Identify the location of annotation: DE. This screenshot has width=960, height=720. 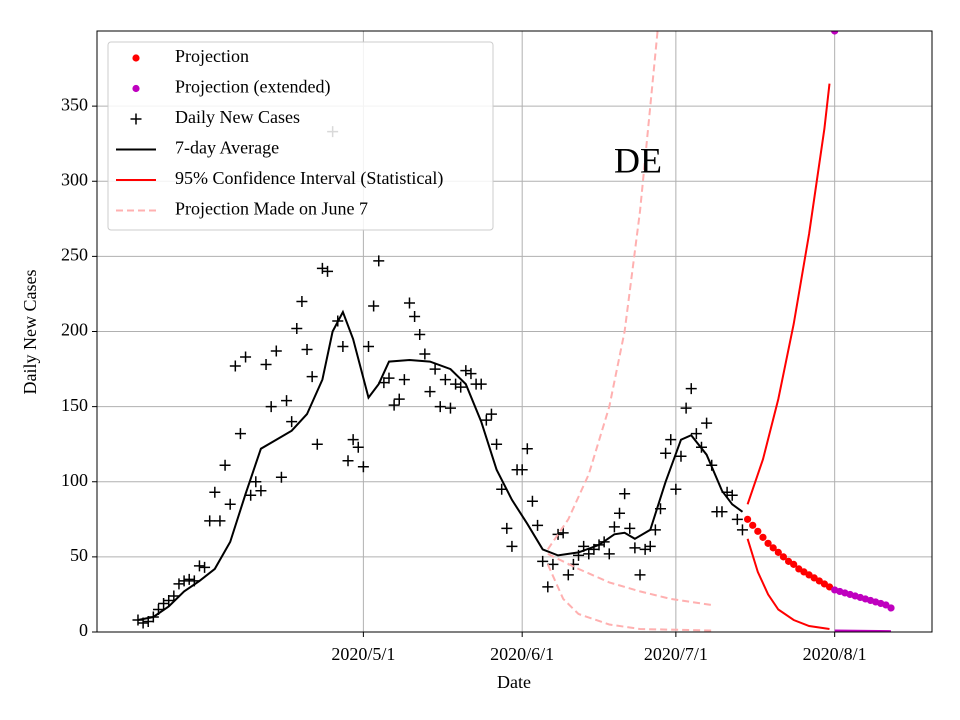
(638, 160).